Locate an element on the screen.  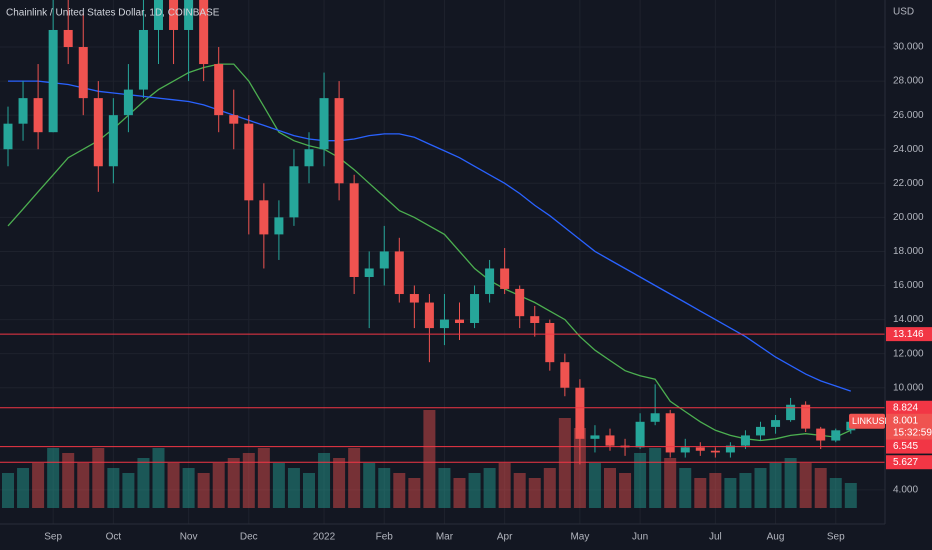
y-tick-label: 18.000 is located at coordinates (908, 251).